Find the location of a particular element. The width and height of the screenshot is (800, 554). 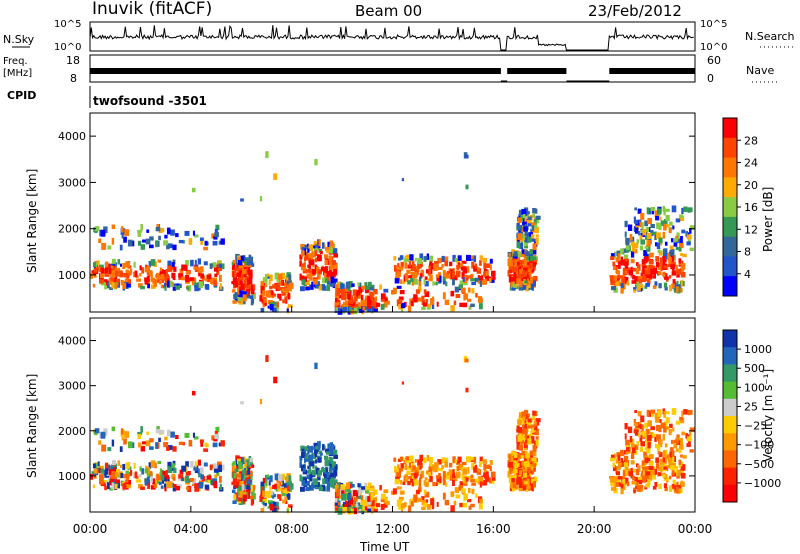

noise-panel: N.Sky 10^5 10^0 10^5 10^0 N.Search is located at coordinates (399, 36).